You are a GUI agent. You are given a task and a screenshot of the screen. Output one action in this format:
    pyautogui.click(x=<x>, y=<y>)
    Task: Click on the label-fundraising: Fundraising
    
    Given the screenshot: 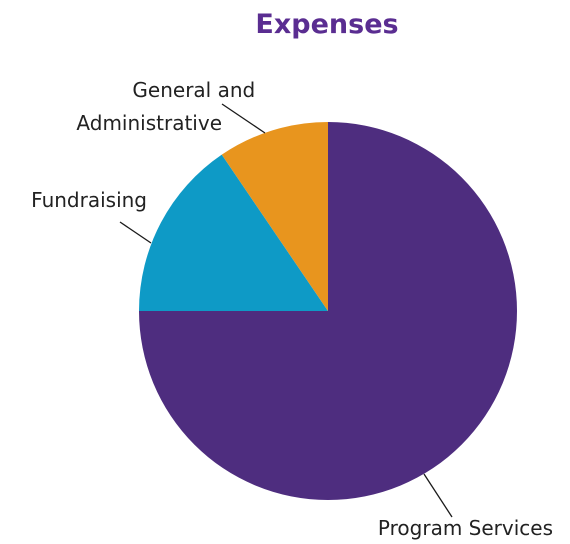 What is the action you would take?
    pyautogui.click(x=89, y=200)
    